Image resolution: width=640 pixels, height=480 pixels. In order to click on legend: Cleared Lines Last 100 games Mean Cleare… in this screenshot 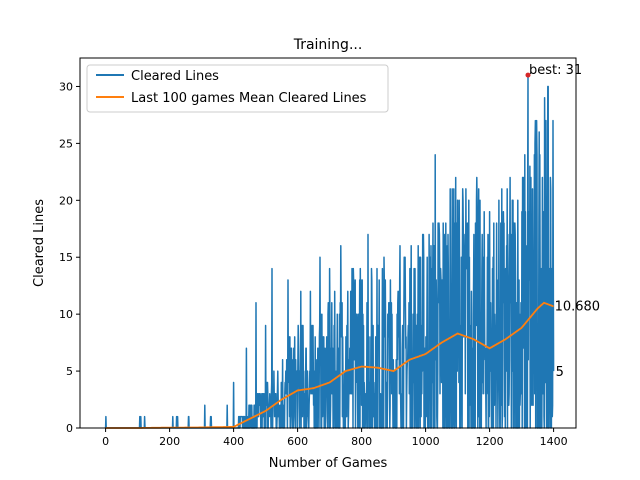, I will do `click(237, 88)`.